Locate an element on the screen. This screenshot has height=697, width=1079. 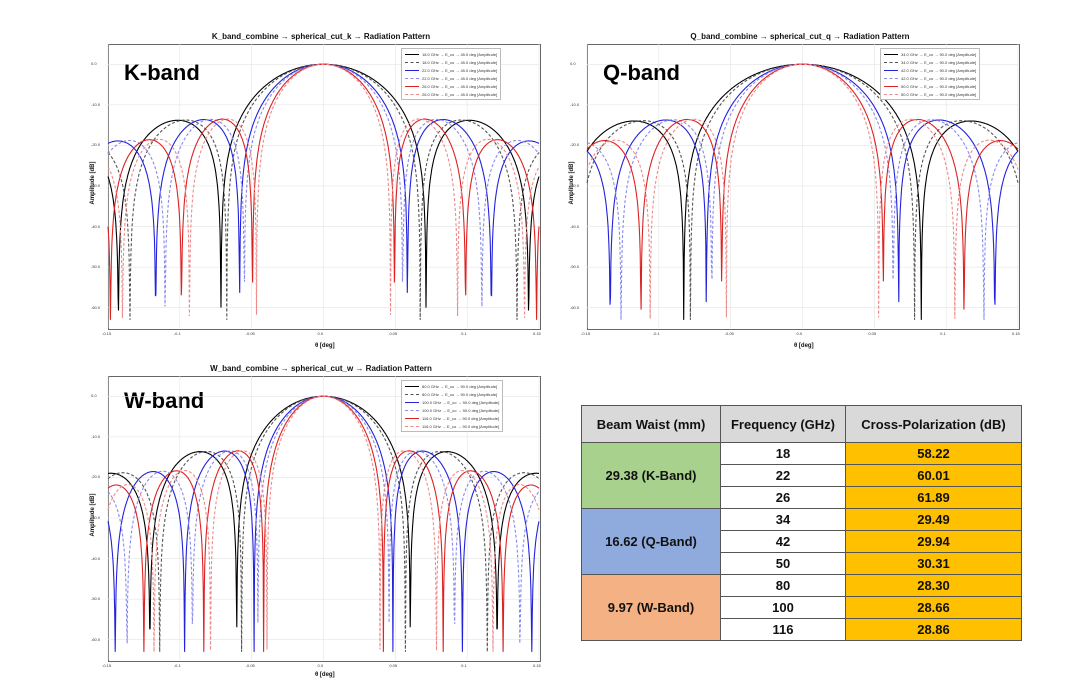
frequency-cell: 80 is located at coordinates (783, 585).